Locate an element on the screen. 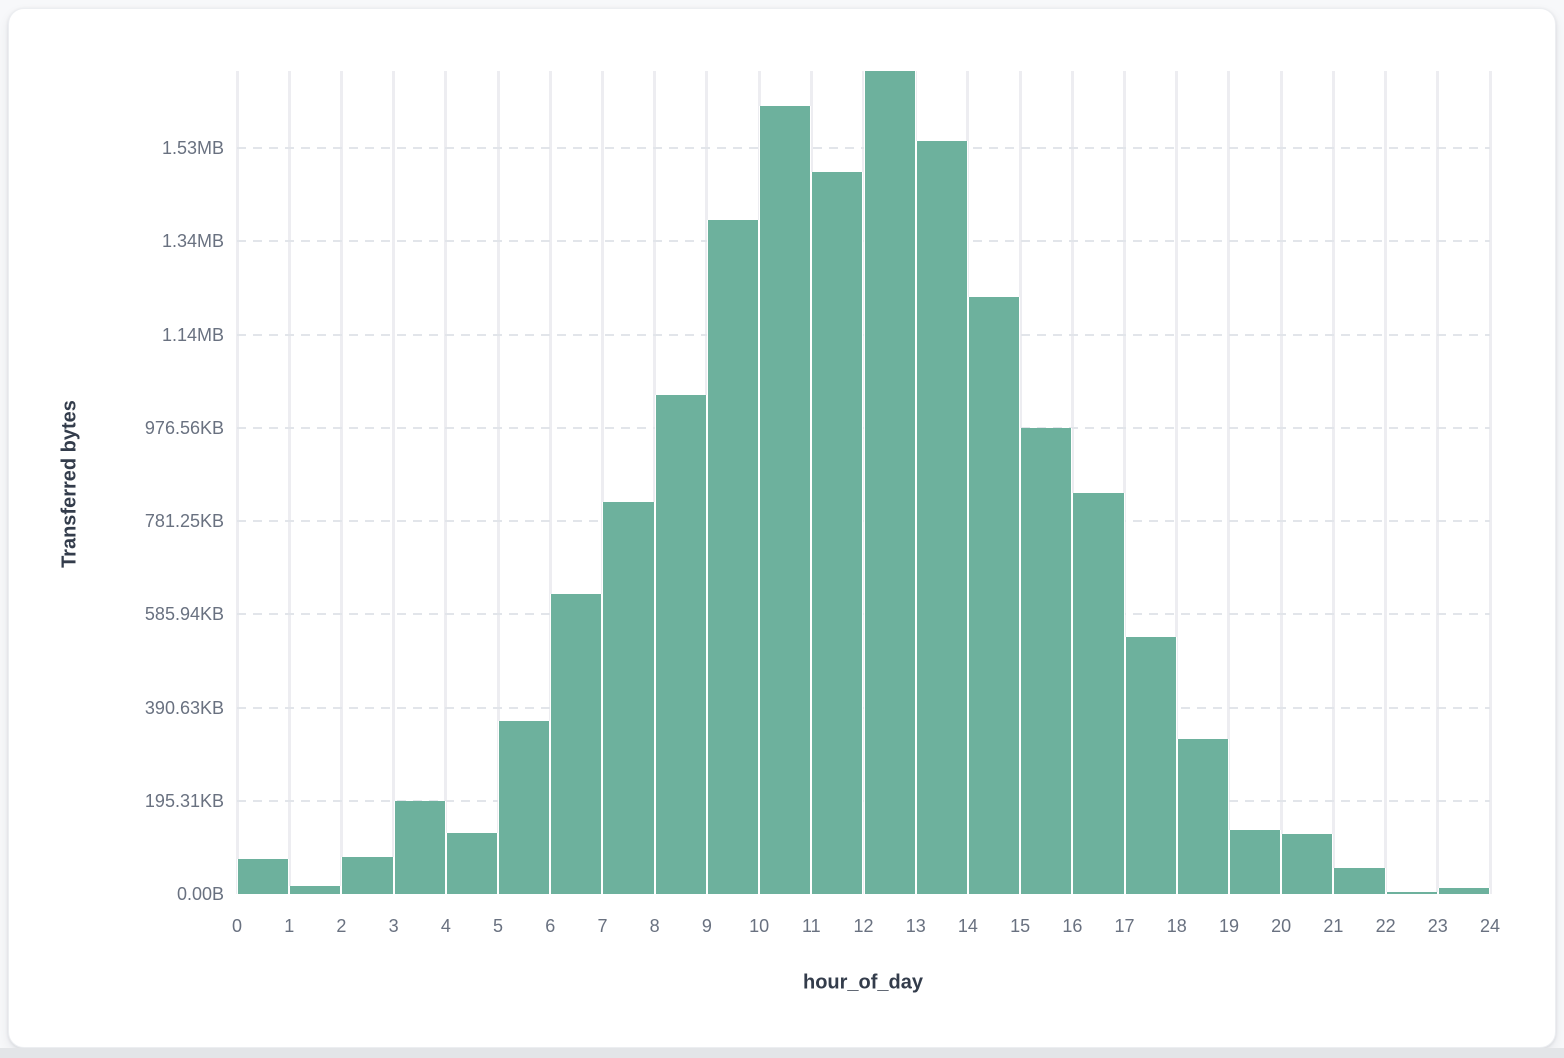 Image resolution: width=1564 pixels, height=1058 pixels. x-tick-label: 19 is located at coordinates (1228, 926).